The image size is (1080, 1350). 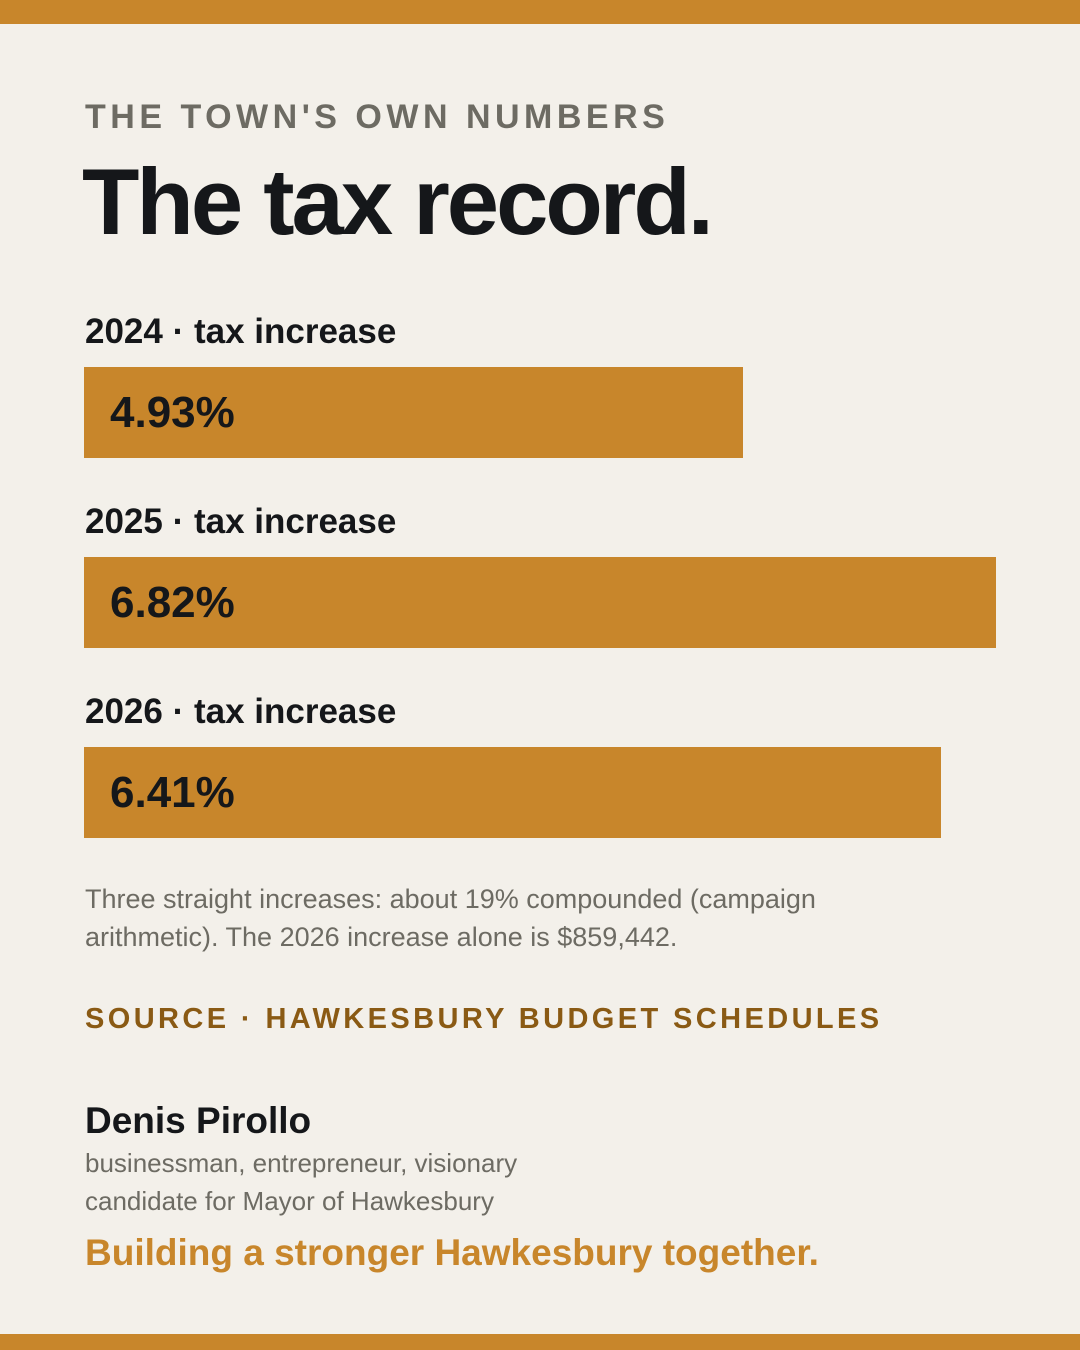 What do you see at coordinates (540, 1342) in the screenshot?
I see `bottom-accent-band` at bounding box center [540, 1342].